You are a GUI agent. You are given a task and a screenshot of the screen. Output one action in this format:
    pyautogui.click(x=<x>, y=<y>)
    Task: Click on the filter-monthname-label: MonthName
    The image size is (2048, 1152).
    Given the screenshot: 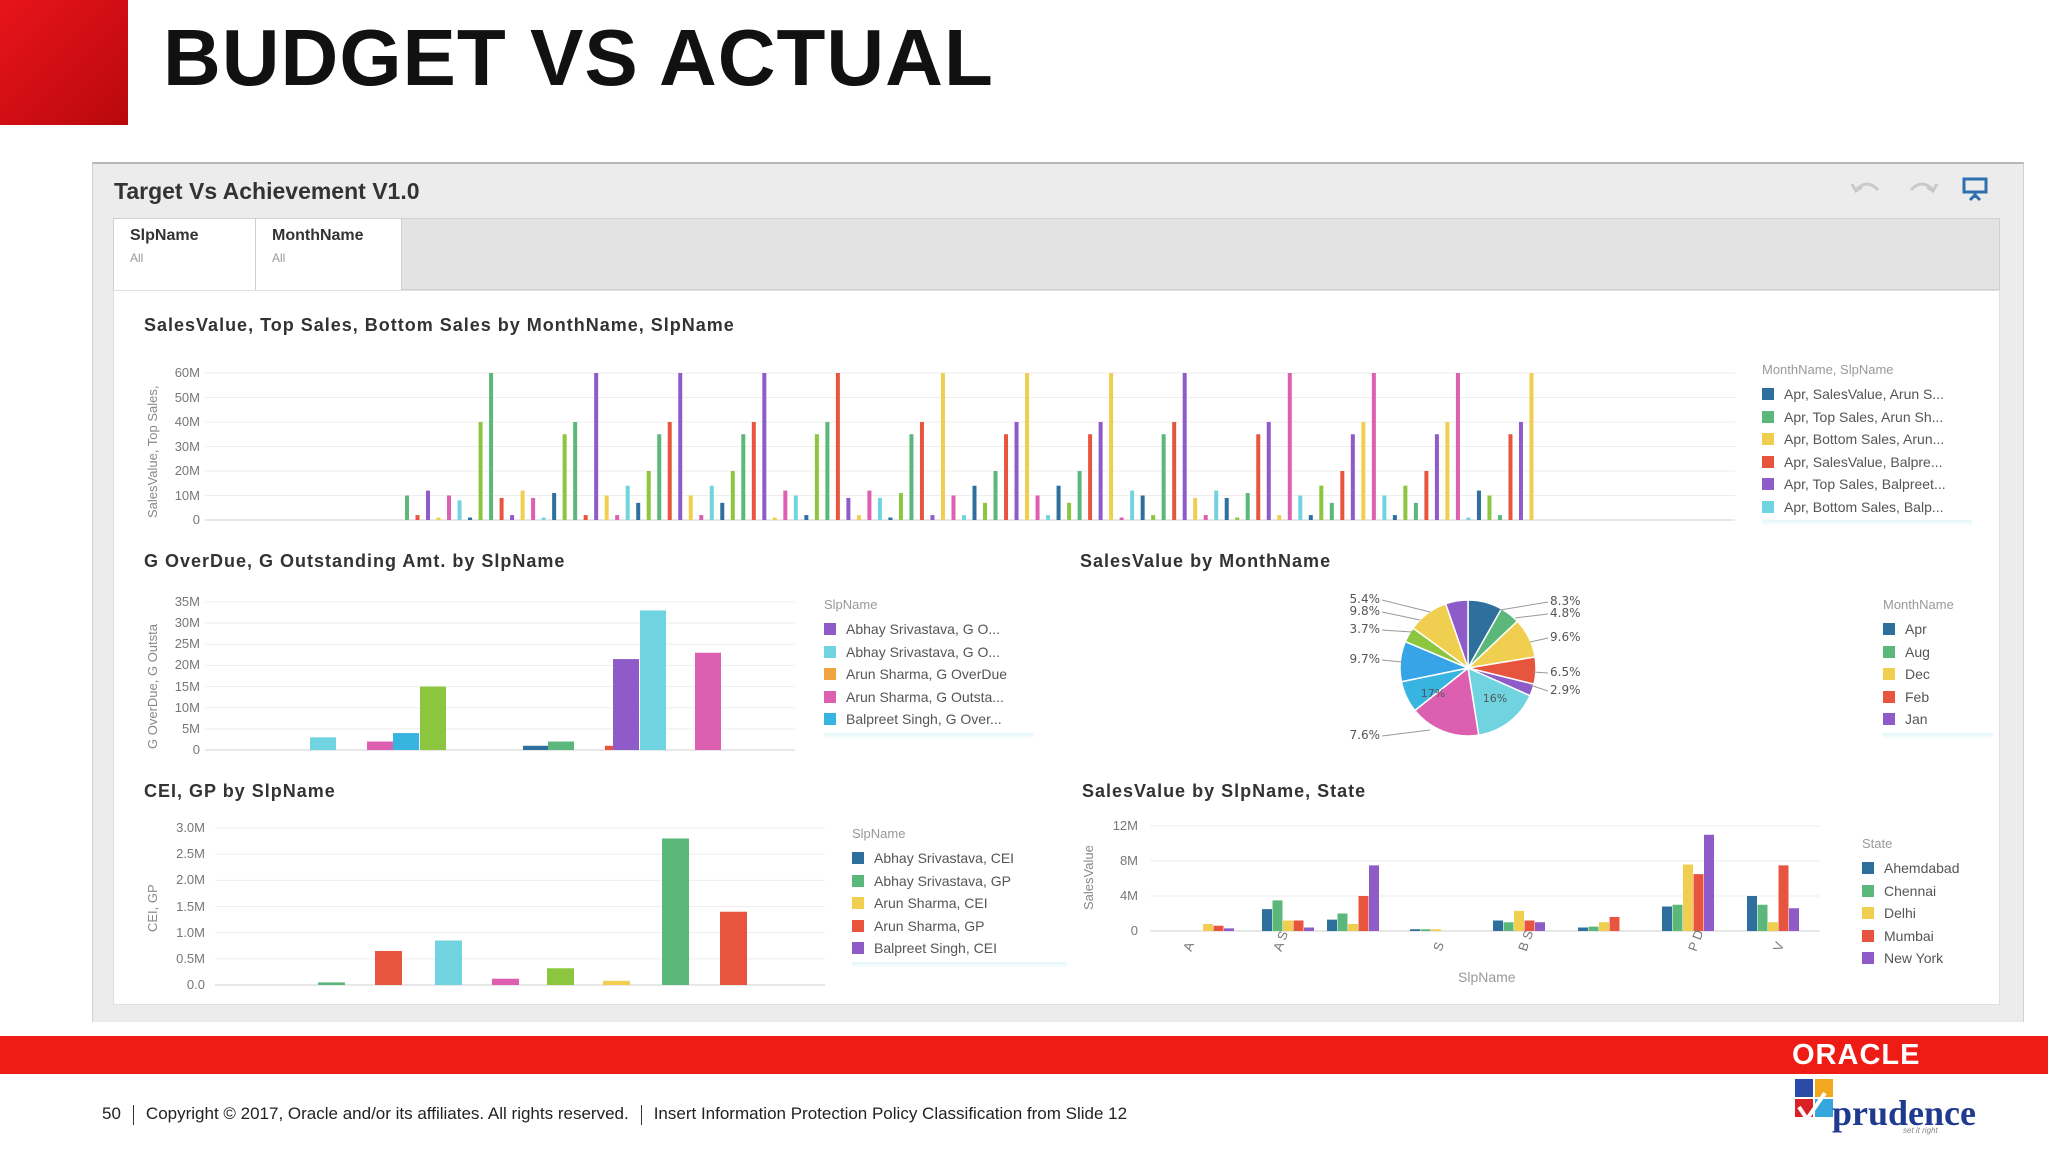 What is the action you would take?
    pyautogui.click(x=318, y=235)
    